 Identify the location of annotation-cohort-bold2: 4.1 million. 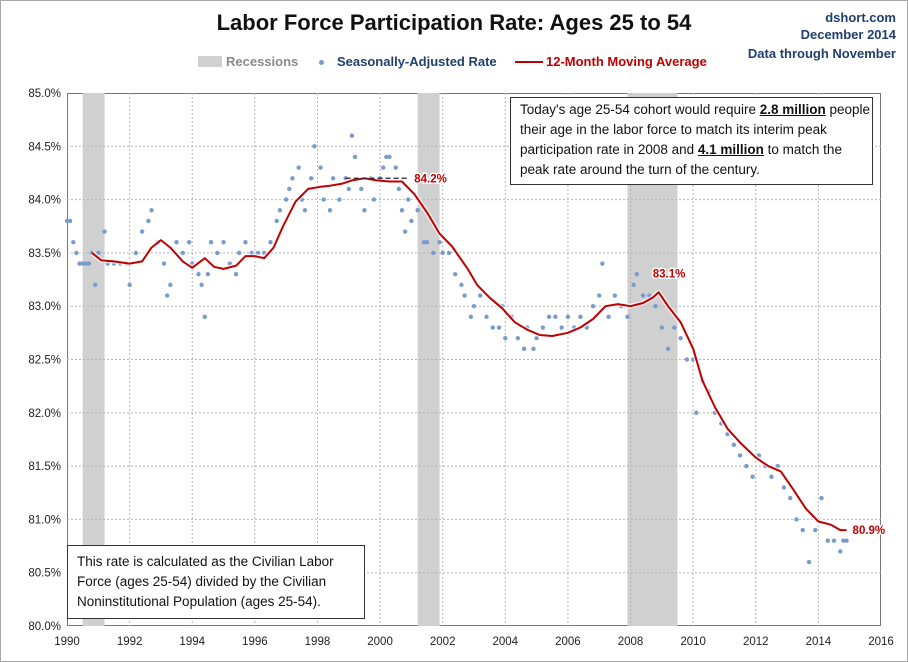
(730, 149).